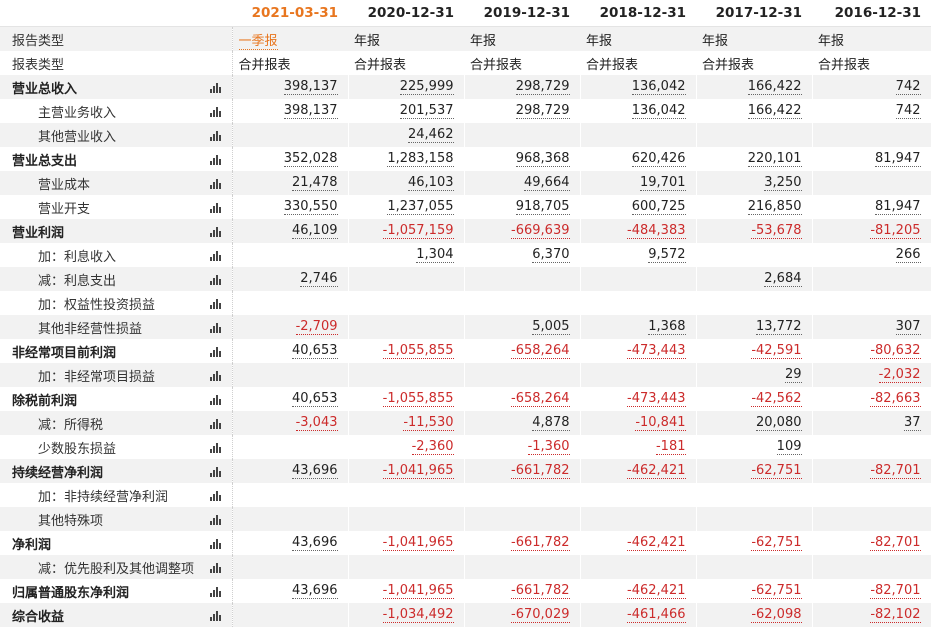  What do you see at coordinates (776, 231) in the screenshot?
I see `value-link: -53,678` at bounding box center [776, 231].